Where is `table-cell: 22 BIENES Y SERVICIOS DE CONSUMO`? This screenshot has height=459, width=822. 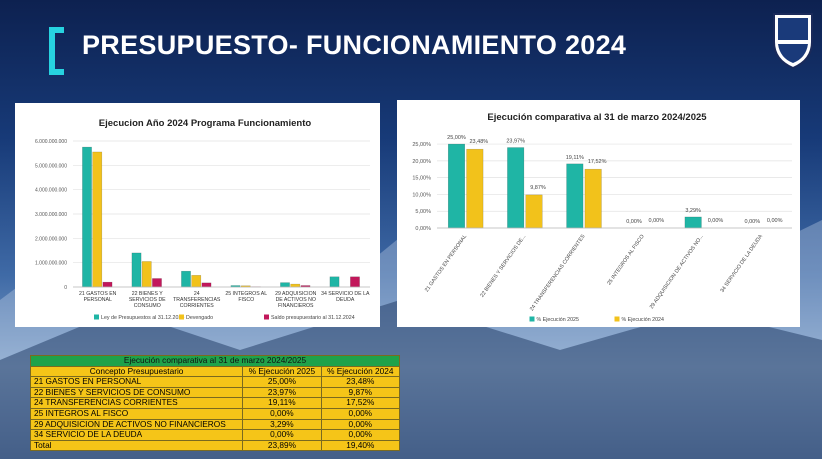
table-cell: 22 BIENES Y SERVICIOS DE CONSUMO is located at coordinates (136, 392).